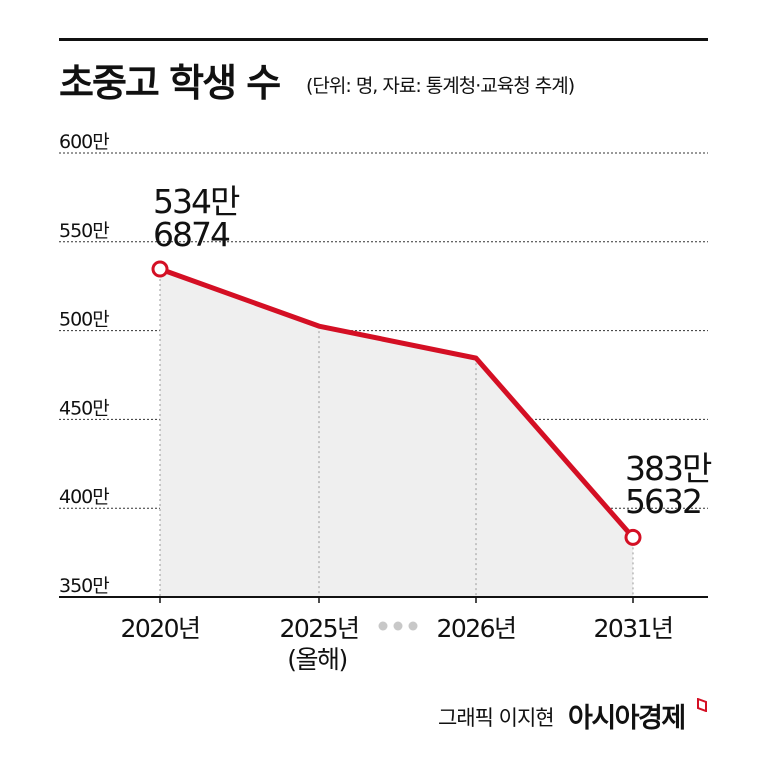 Image resolution: width=769 pixels, height=769 pixels. Describe the element at coordinates (318, 628) in the screenshot. I see `x-tick-label: 2025년` at that location.